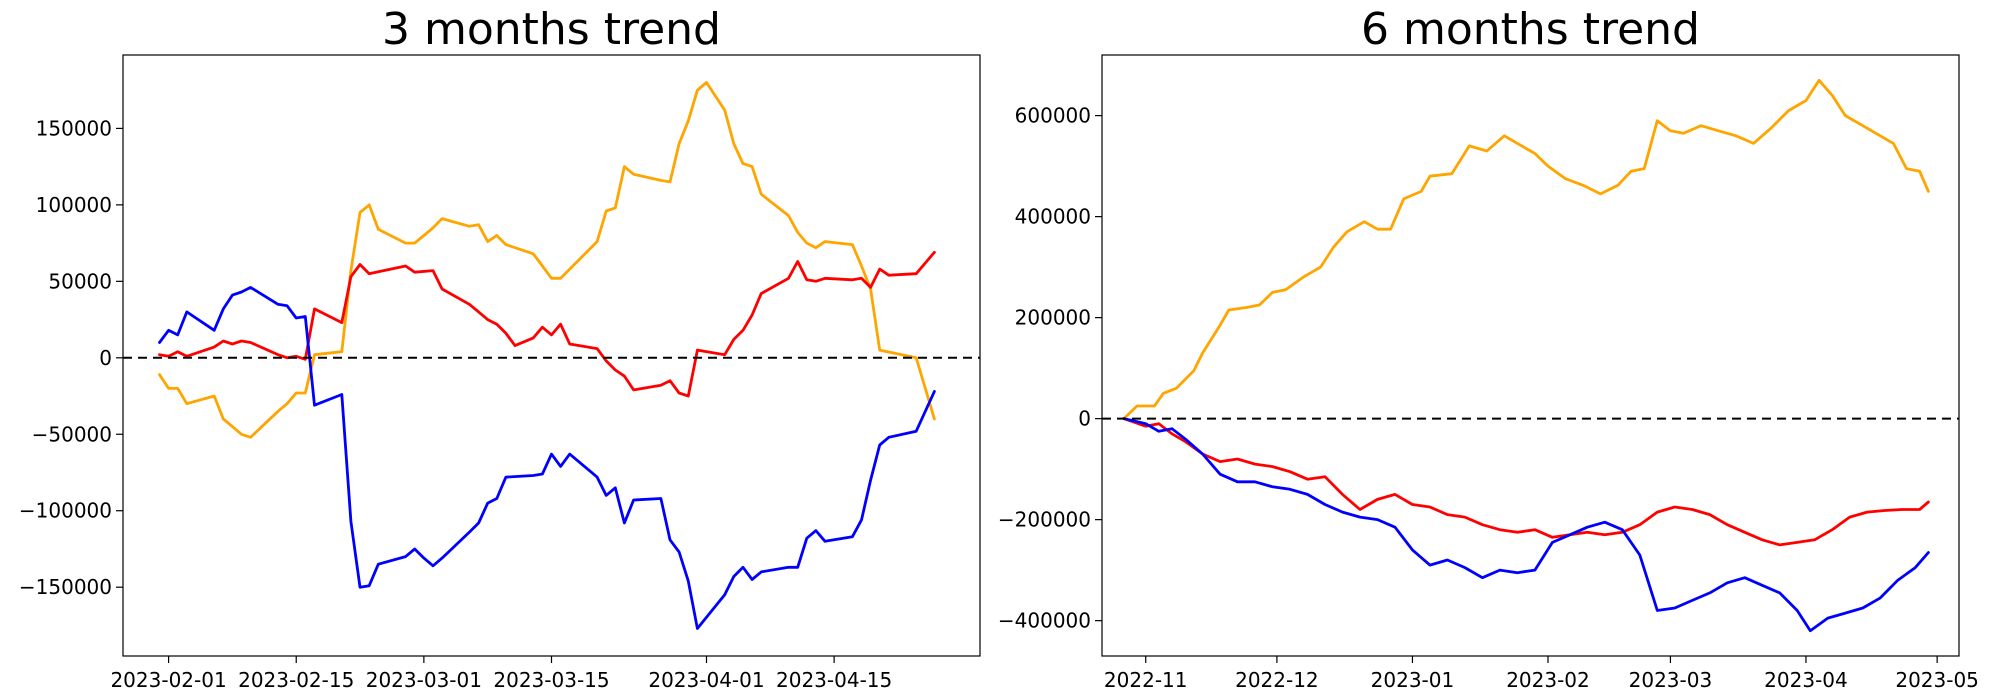  Describe the element at coordinates (1044, 520) in the screenshot. I see `y-tick-label: −200000` at that location.